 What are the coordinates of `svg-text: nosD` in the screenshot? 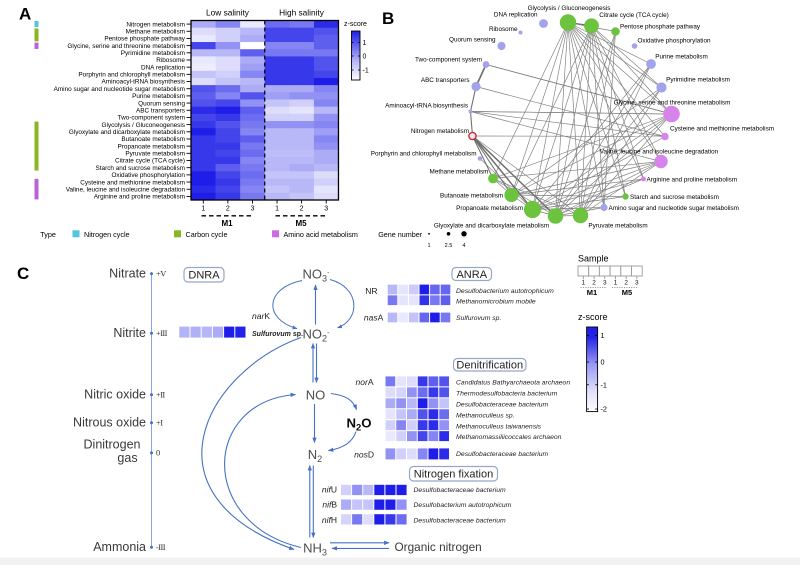 It's located at (364, 454).